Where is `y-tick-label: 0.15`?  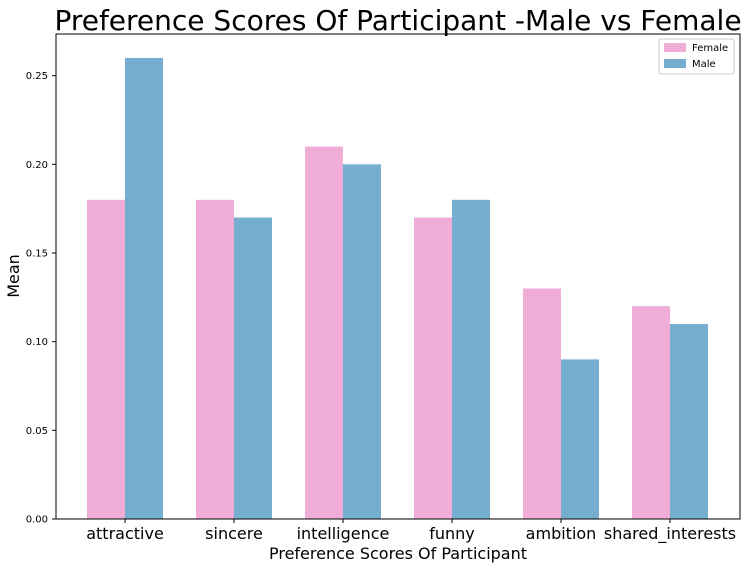
y-tick-label: 0.15 is located at coordinates (37, 254).